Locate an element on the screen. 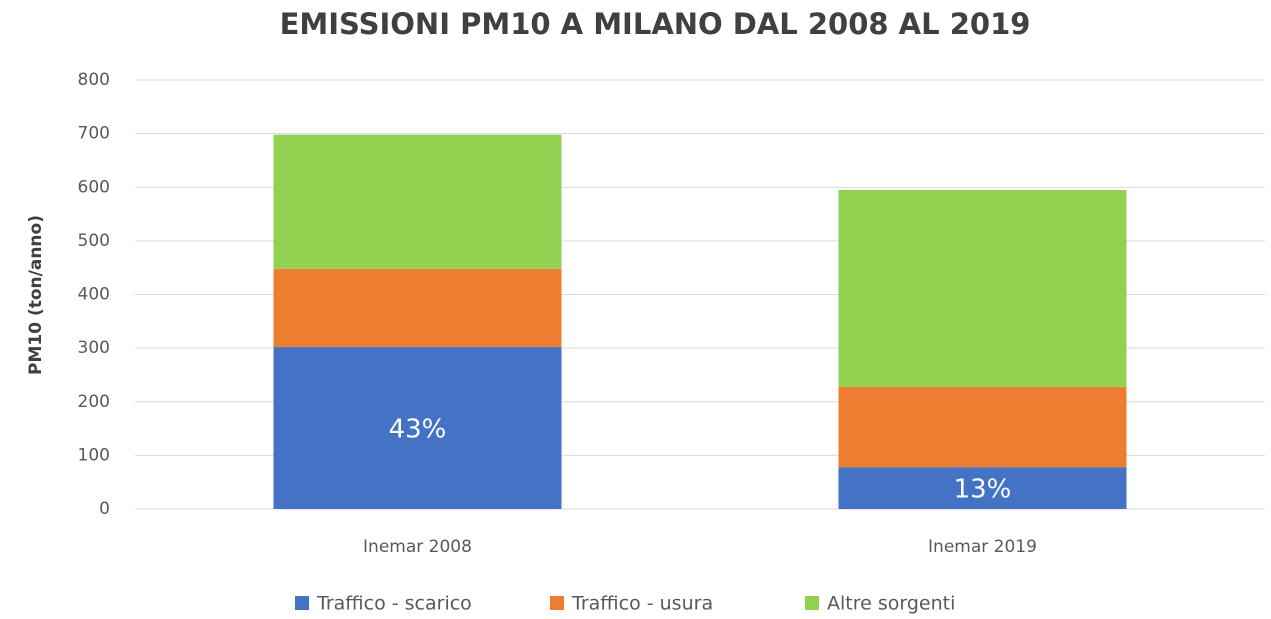  data-annotation: 43% is located at coordinates (418, 430).